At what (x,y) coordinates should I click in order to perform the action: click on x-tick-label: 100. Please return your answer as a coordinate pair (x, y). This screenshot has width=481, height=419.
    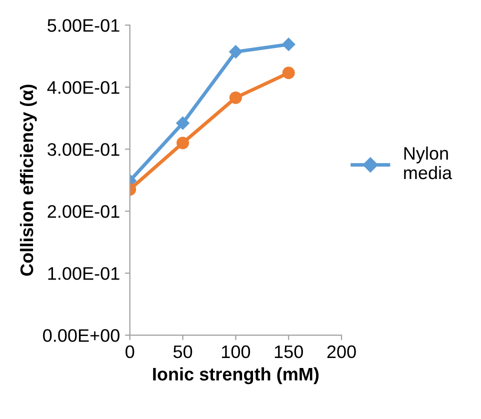
    Looking at the image, I should click on (236, 351).